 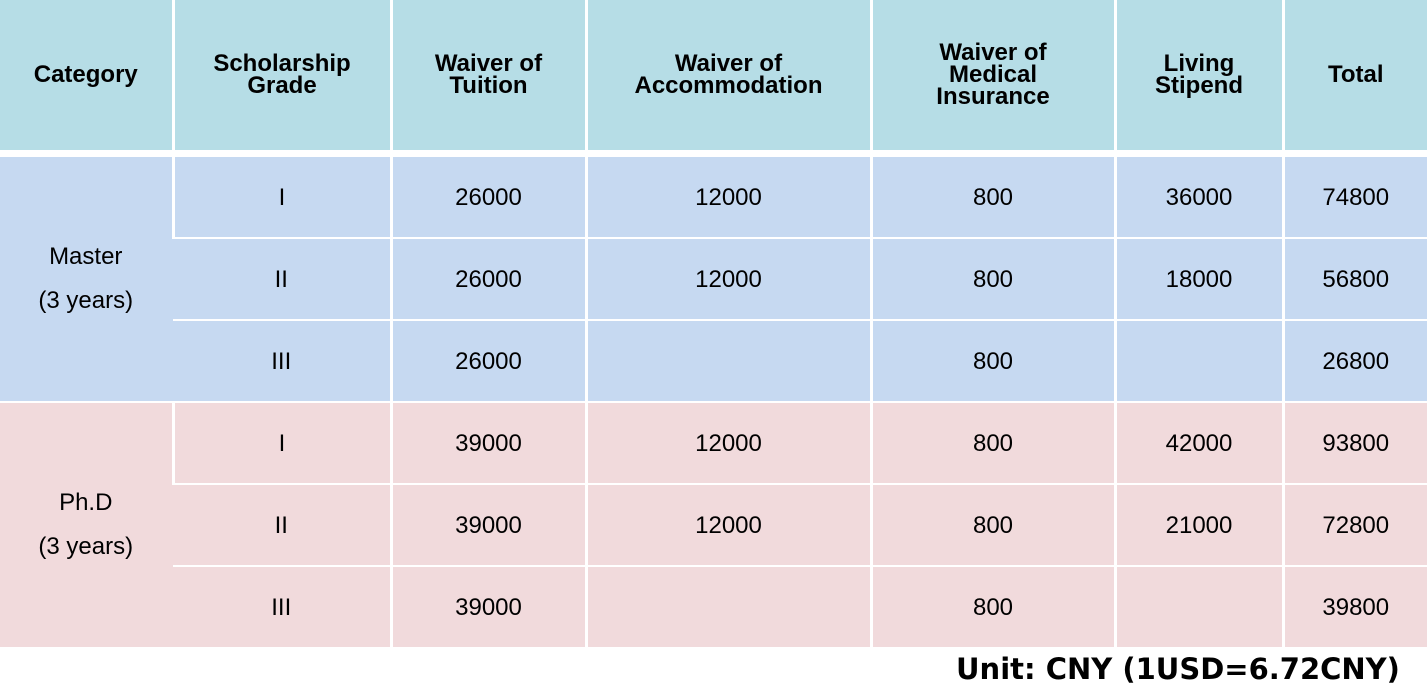 I want to click on header-category: Category, so click(x=86, y=78).